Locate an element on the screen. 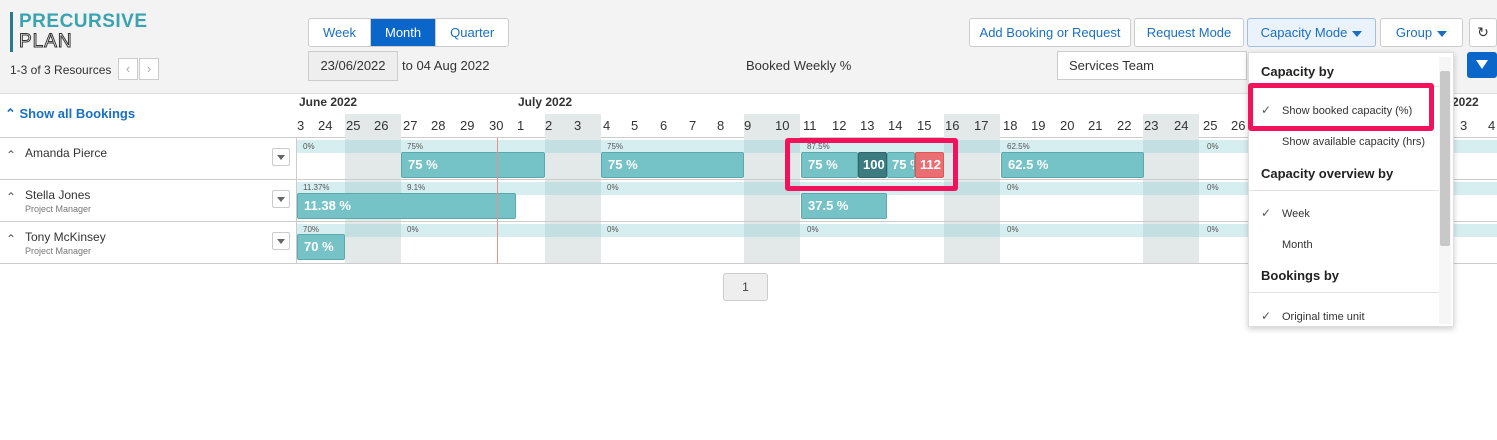 This screenshot has width=1497, height=440. booking-bar: 100 is located at coordinates (872, 165).